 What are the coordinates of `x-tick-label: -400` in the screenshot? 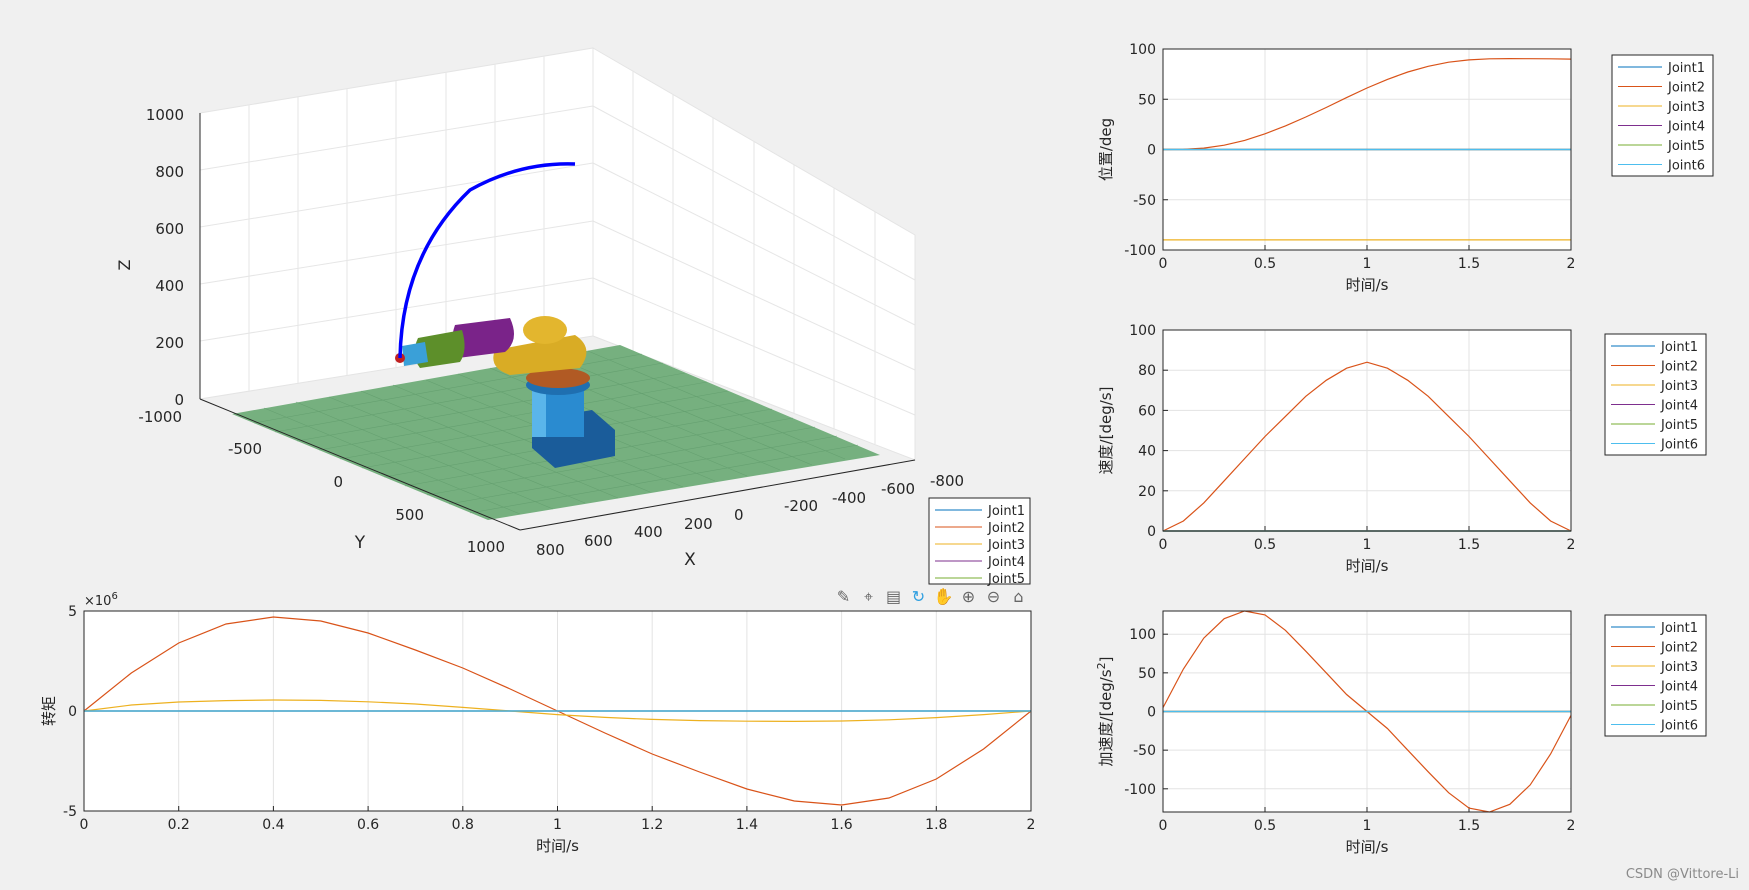 It's located at (849, 498).